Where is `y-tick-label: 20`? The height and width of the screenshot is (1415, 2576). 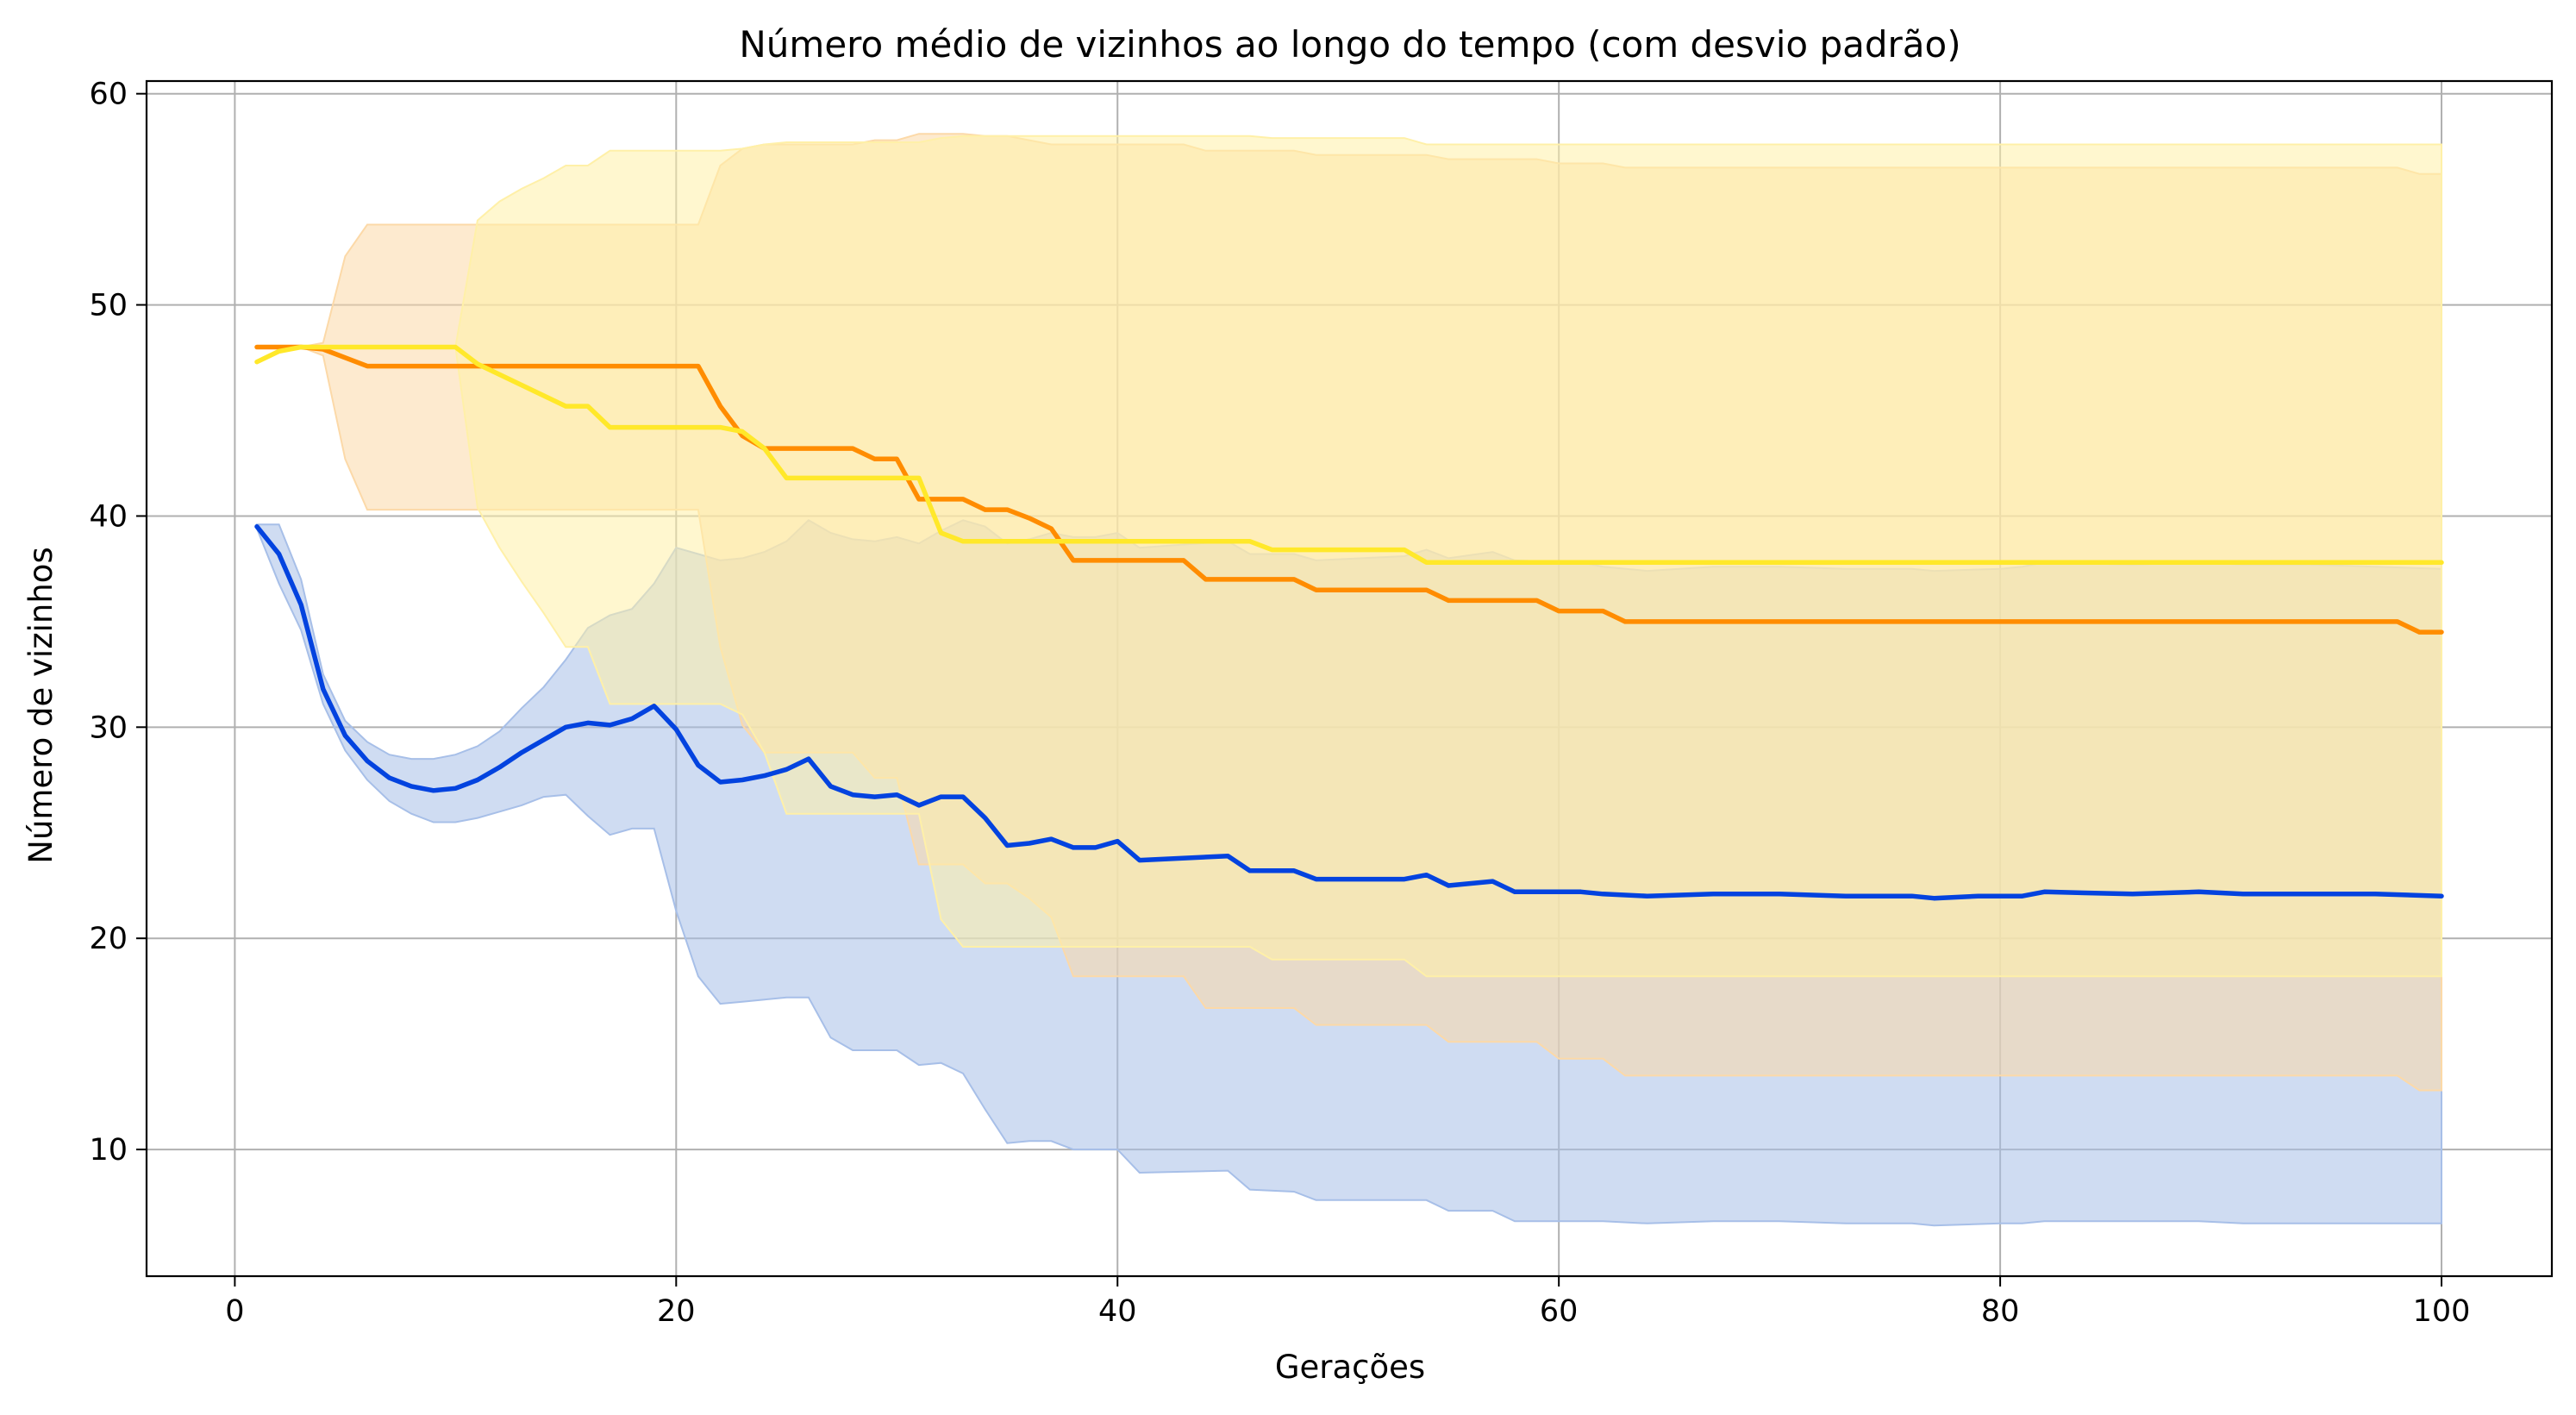
y-tick-label: 20 is located at coordinates (109, 939).